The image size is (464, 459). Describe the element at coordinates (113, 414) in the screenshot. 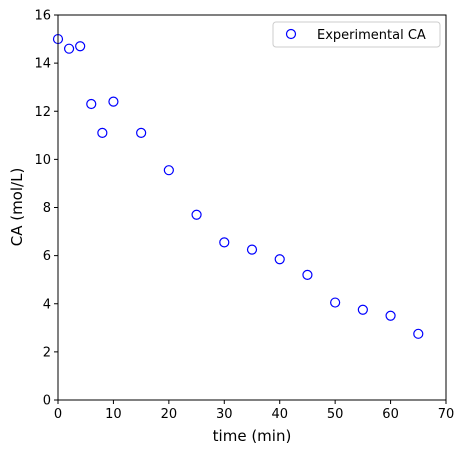

I see `x-tick-label: 10` at that location.